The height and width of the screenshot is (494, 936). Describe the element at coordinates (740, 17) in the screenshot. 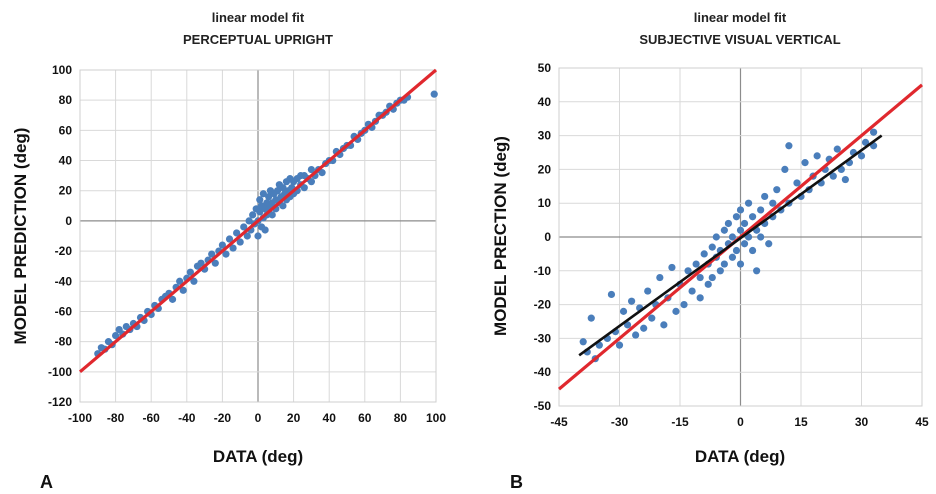

I see `panel-b-title: linear model fit` at that location.